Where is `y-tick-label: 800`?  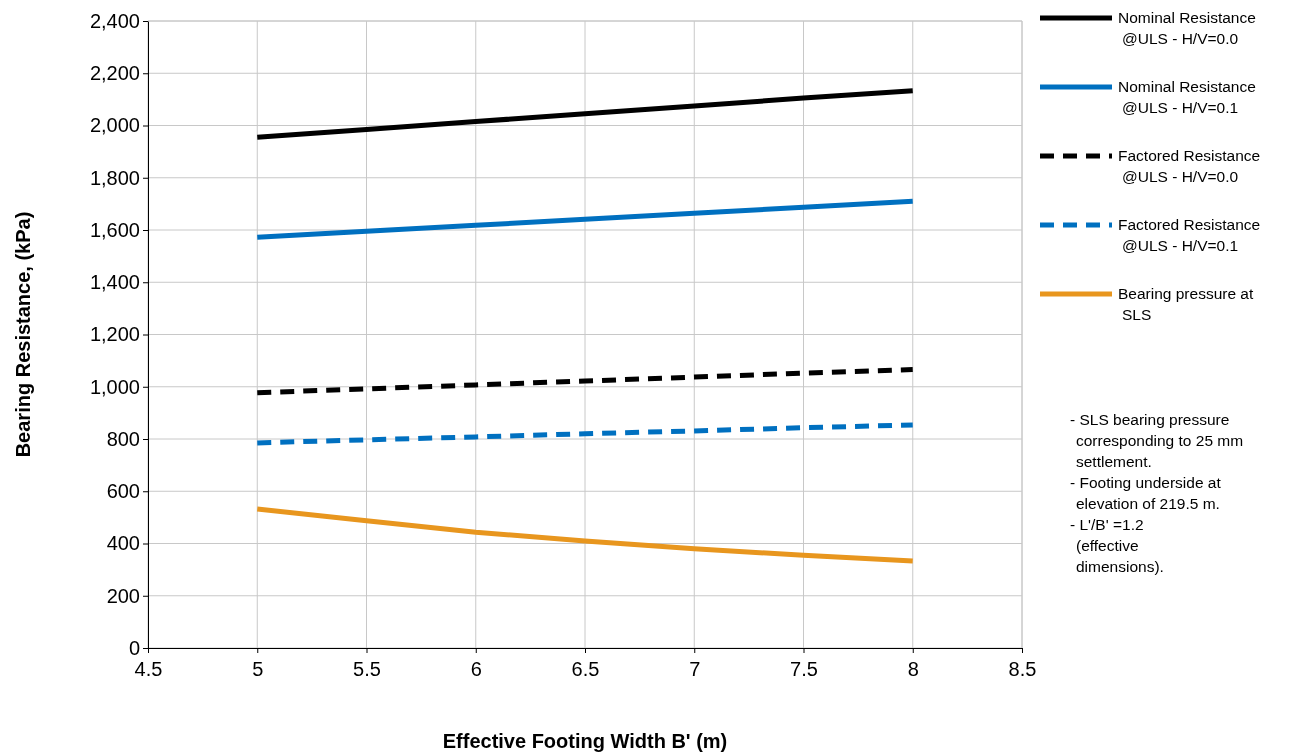
y-tick-label: 800 is located at coordinates (123, 438).